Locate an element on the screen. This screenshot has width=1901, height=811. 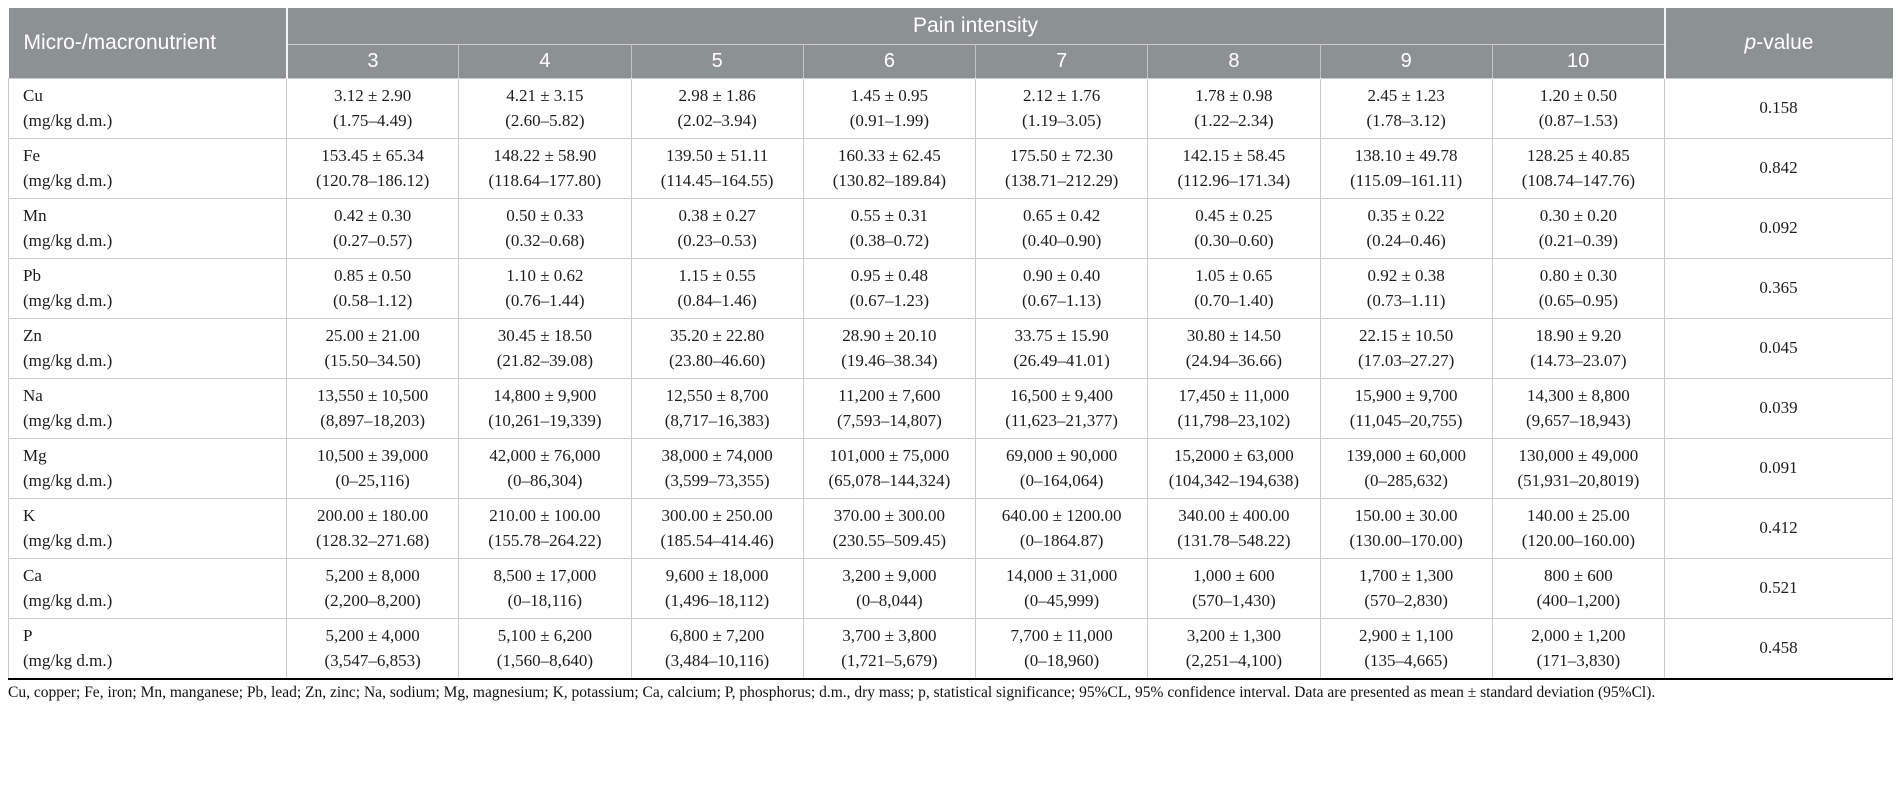
confidence-interval: (135–4,665) is located at coordinates (1406, 660).